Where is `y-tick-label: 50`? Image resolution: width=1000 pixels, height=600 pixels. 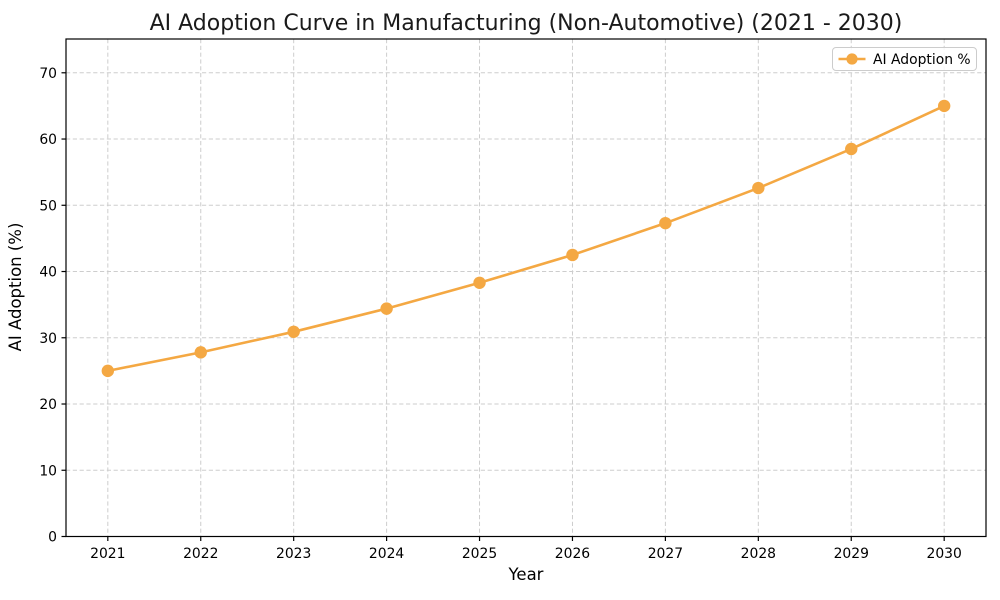 y-tick-label: 50 is located at coordinates (48, 206).